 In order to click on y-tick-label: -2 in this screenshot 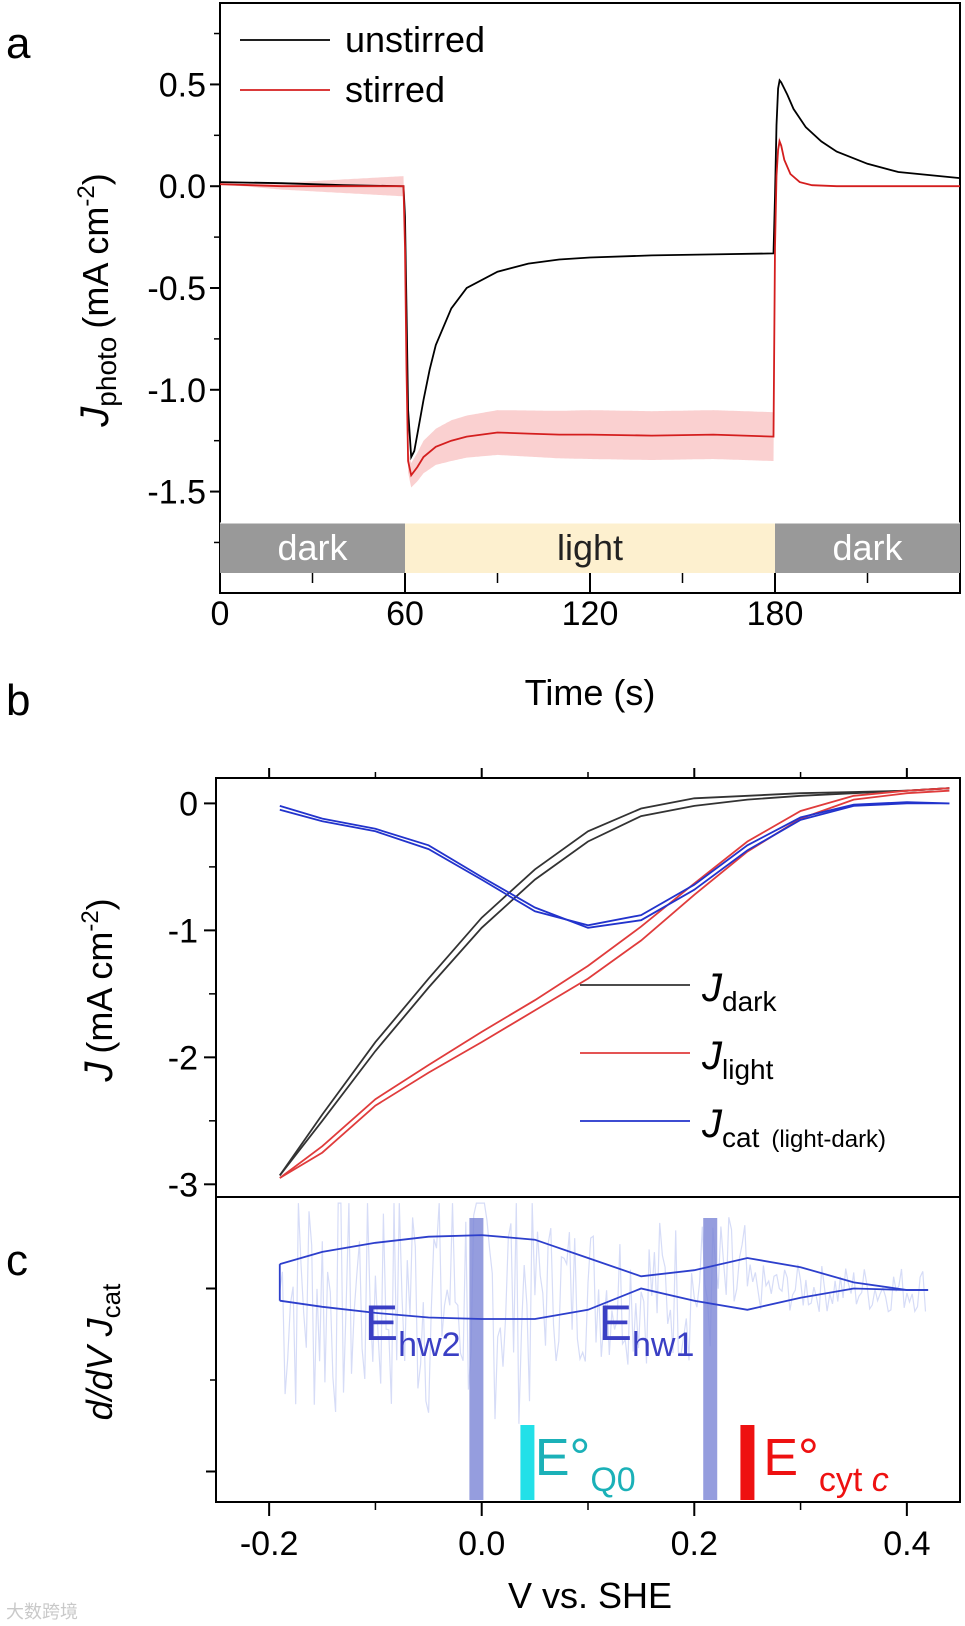, I will do `click(183, 1058)`.